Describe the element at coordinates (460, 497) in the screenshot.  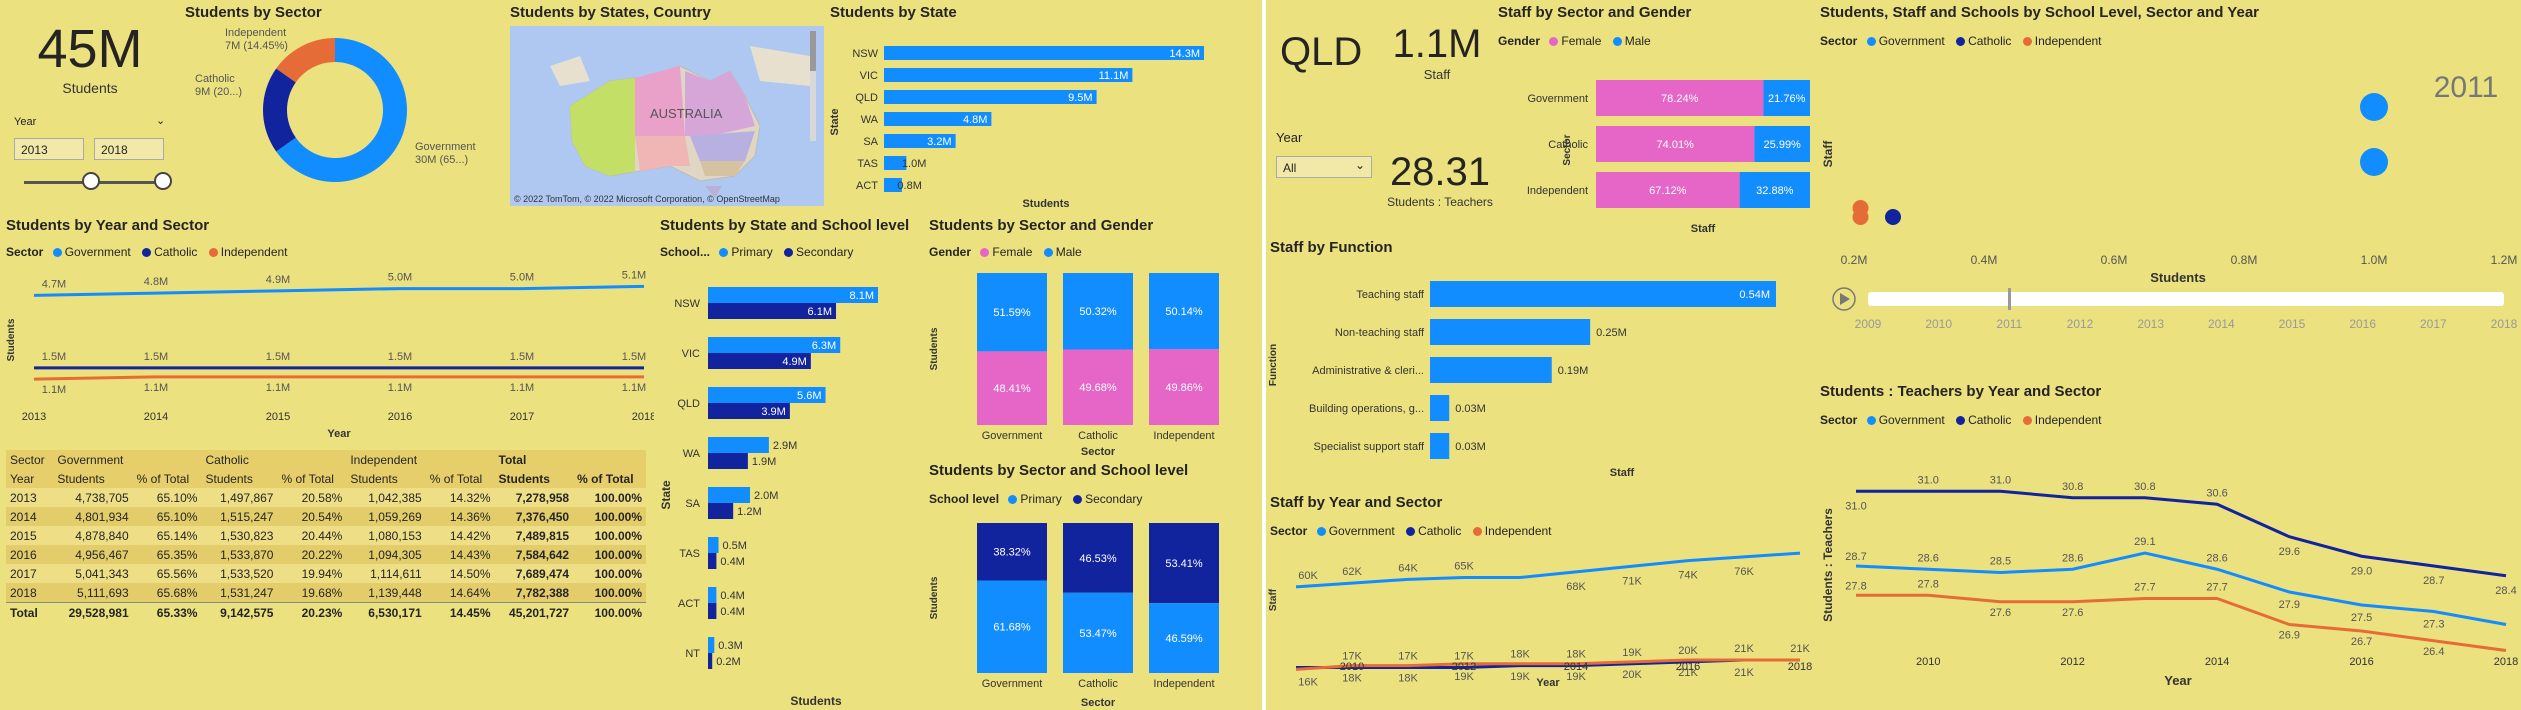
I see `table-cell: 14.32%` at that location.